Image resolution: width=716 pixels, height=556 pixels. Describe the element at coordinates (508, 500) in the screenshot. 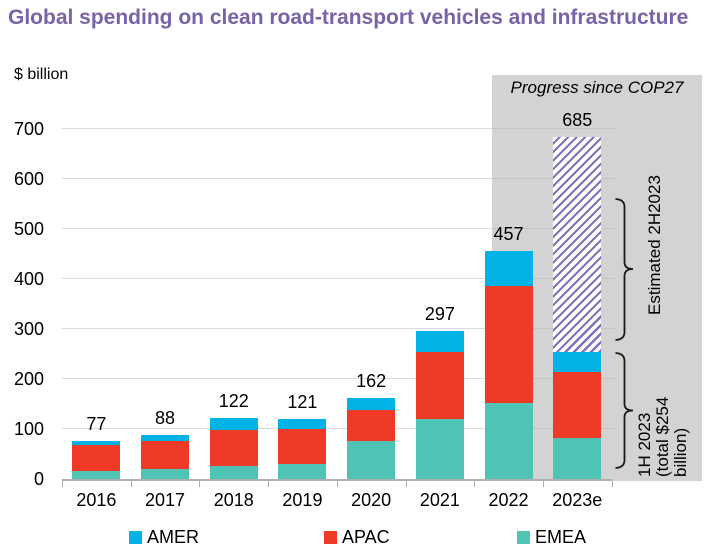

I see `xtick-label-2022: 2022` at that location.